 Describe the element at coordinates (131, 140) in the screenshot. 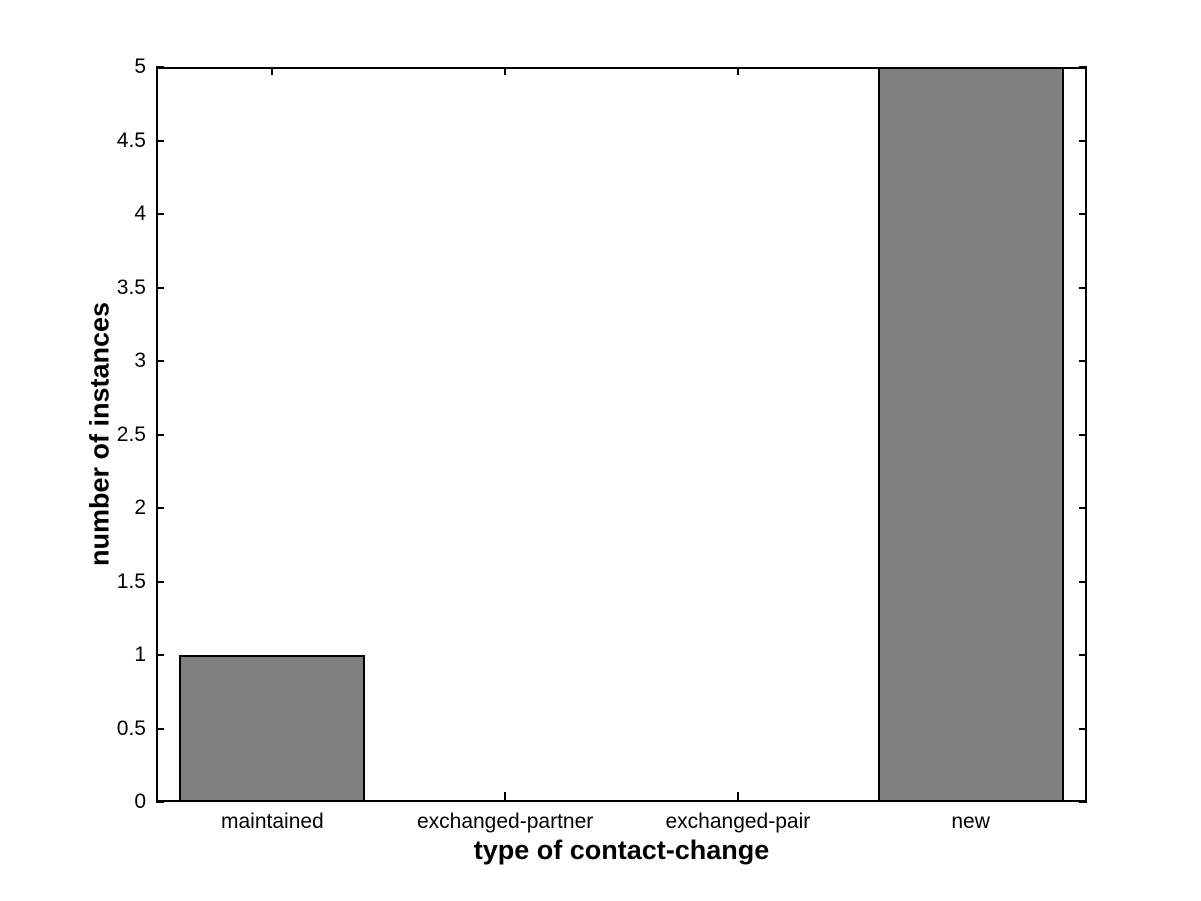

I see `y-axis-tick-label: 4.5` at that location.